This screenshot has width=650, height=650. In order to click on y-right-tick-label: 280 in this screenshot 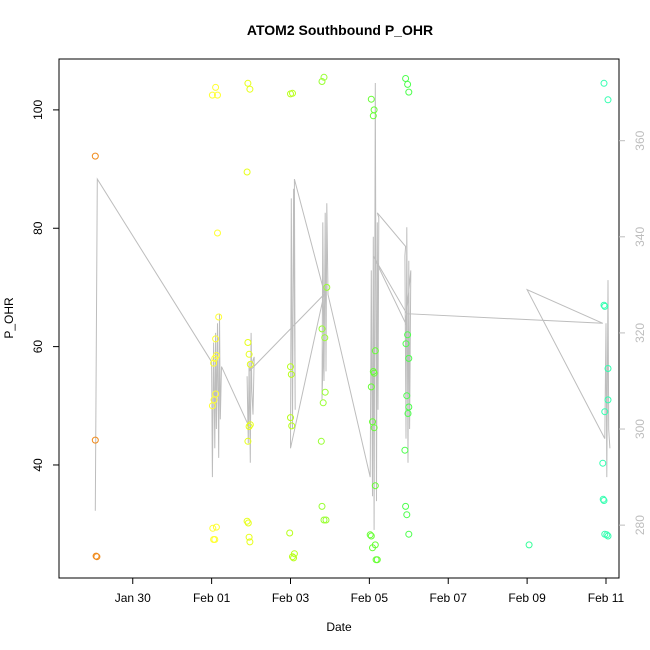, I will do `click(640, 525)`.